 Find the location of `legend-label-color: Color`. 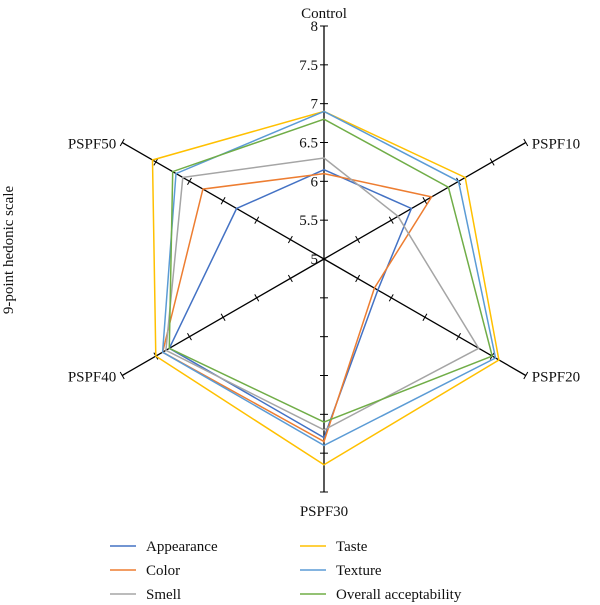

legend-label-color: Color is located at coordinates (163, 571).